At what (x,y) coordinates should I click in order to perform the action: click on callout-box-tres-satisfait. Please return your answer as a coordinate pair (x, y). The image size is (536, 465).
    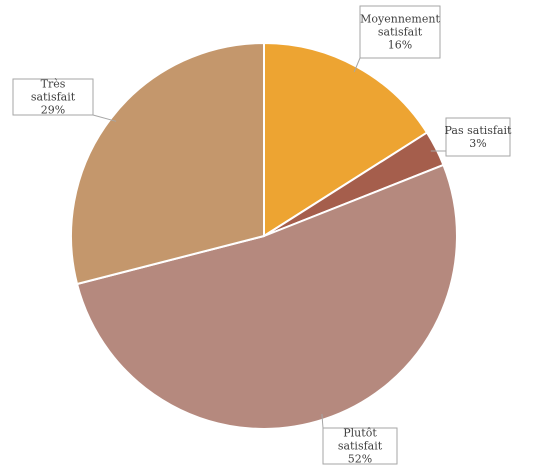
    Looking at the image, I should click on (53, 97).